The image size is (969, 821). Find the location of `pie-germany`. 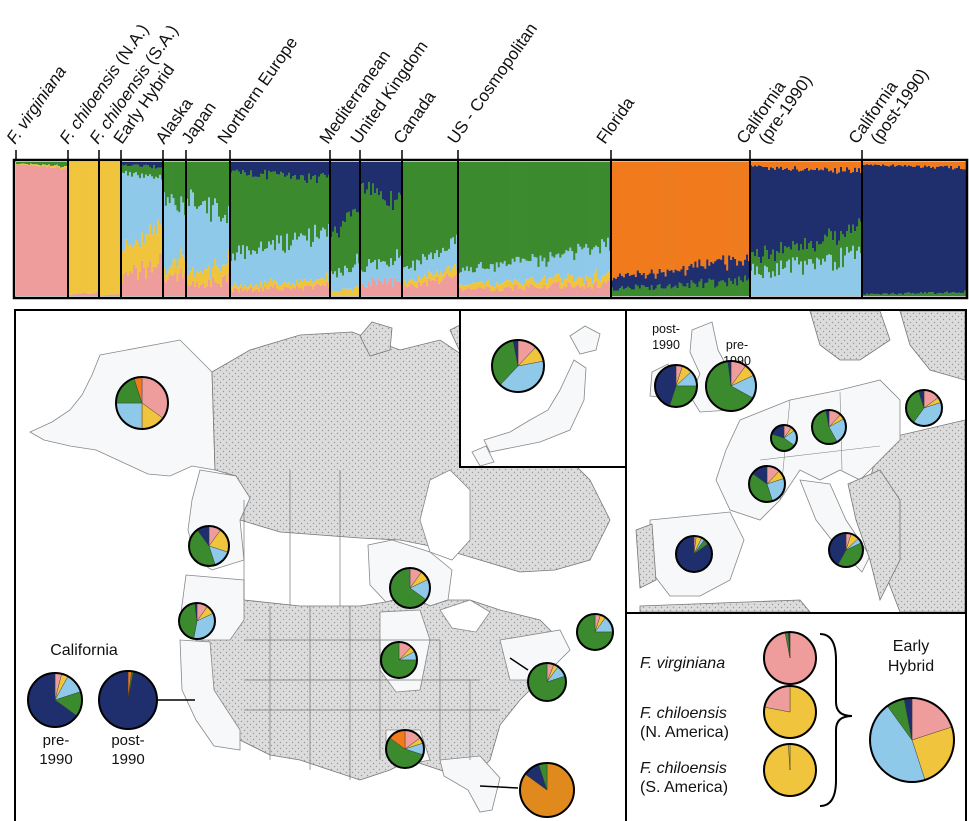

pie-germany is located at coordinates (829, 427).